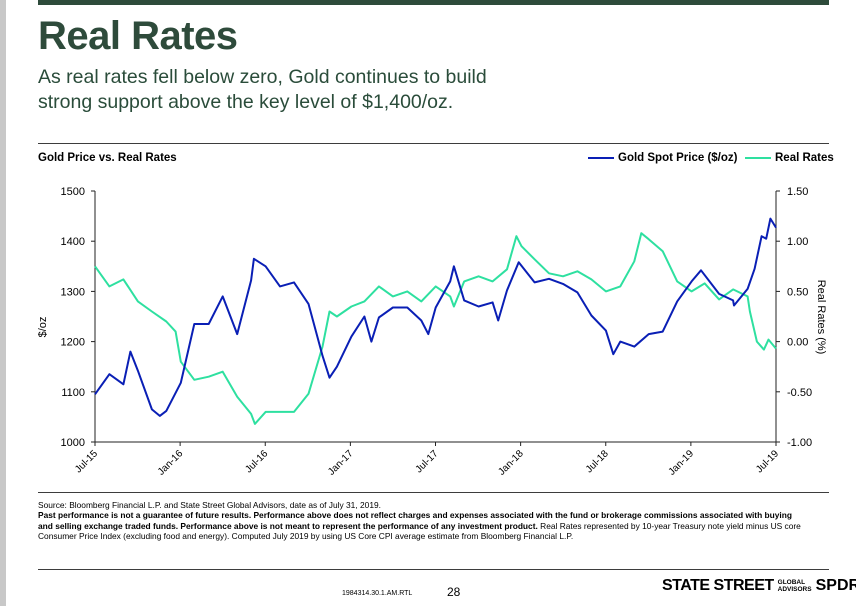 The width and height of the screenshot is (856, 606). I want to click on y2-tick-label: 0.00, so click(797, 343).